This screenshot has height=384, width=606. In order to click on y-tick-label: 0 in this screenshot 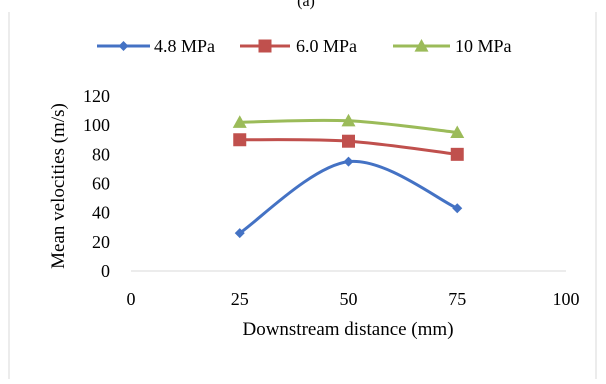, I will do `click(105, 271)`.